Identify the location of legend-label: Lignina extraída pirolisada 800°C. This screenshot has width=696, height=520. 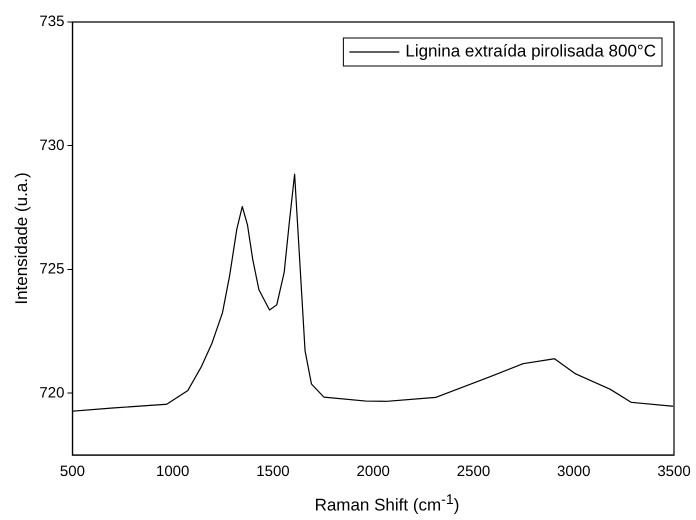
(530, 51).